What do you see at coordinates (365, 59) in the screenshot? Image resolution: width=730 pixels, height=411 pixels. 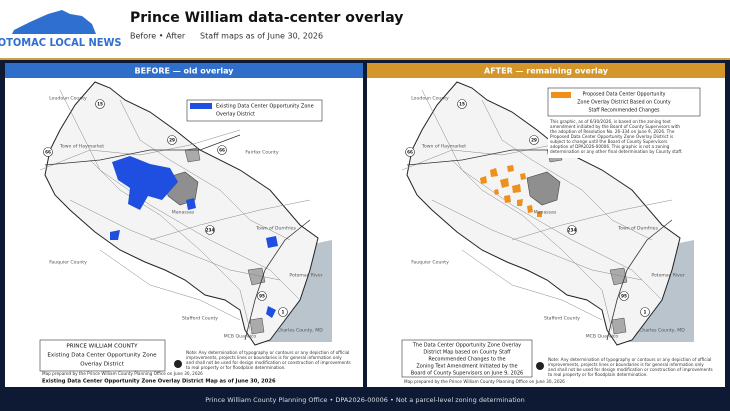 I see `accent-line` at bounding box center [365, 59].